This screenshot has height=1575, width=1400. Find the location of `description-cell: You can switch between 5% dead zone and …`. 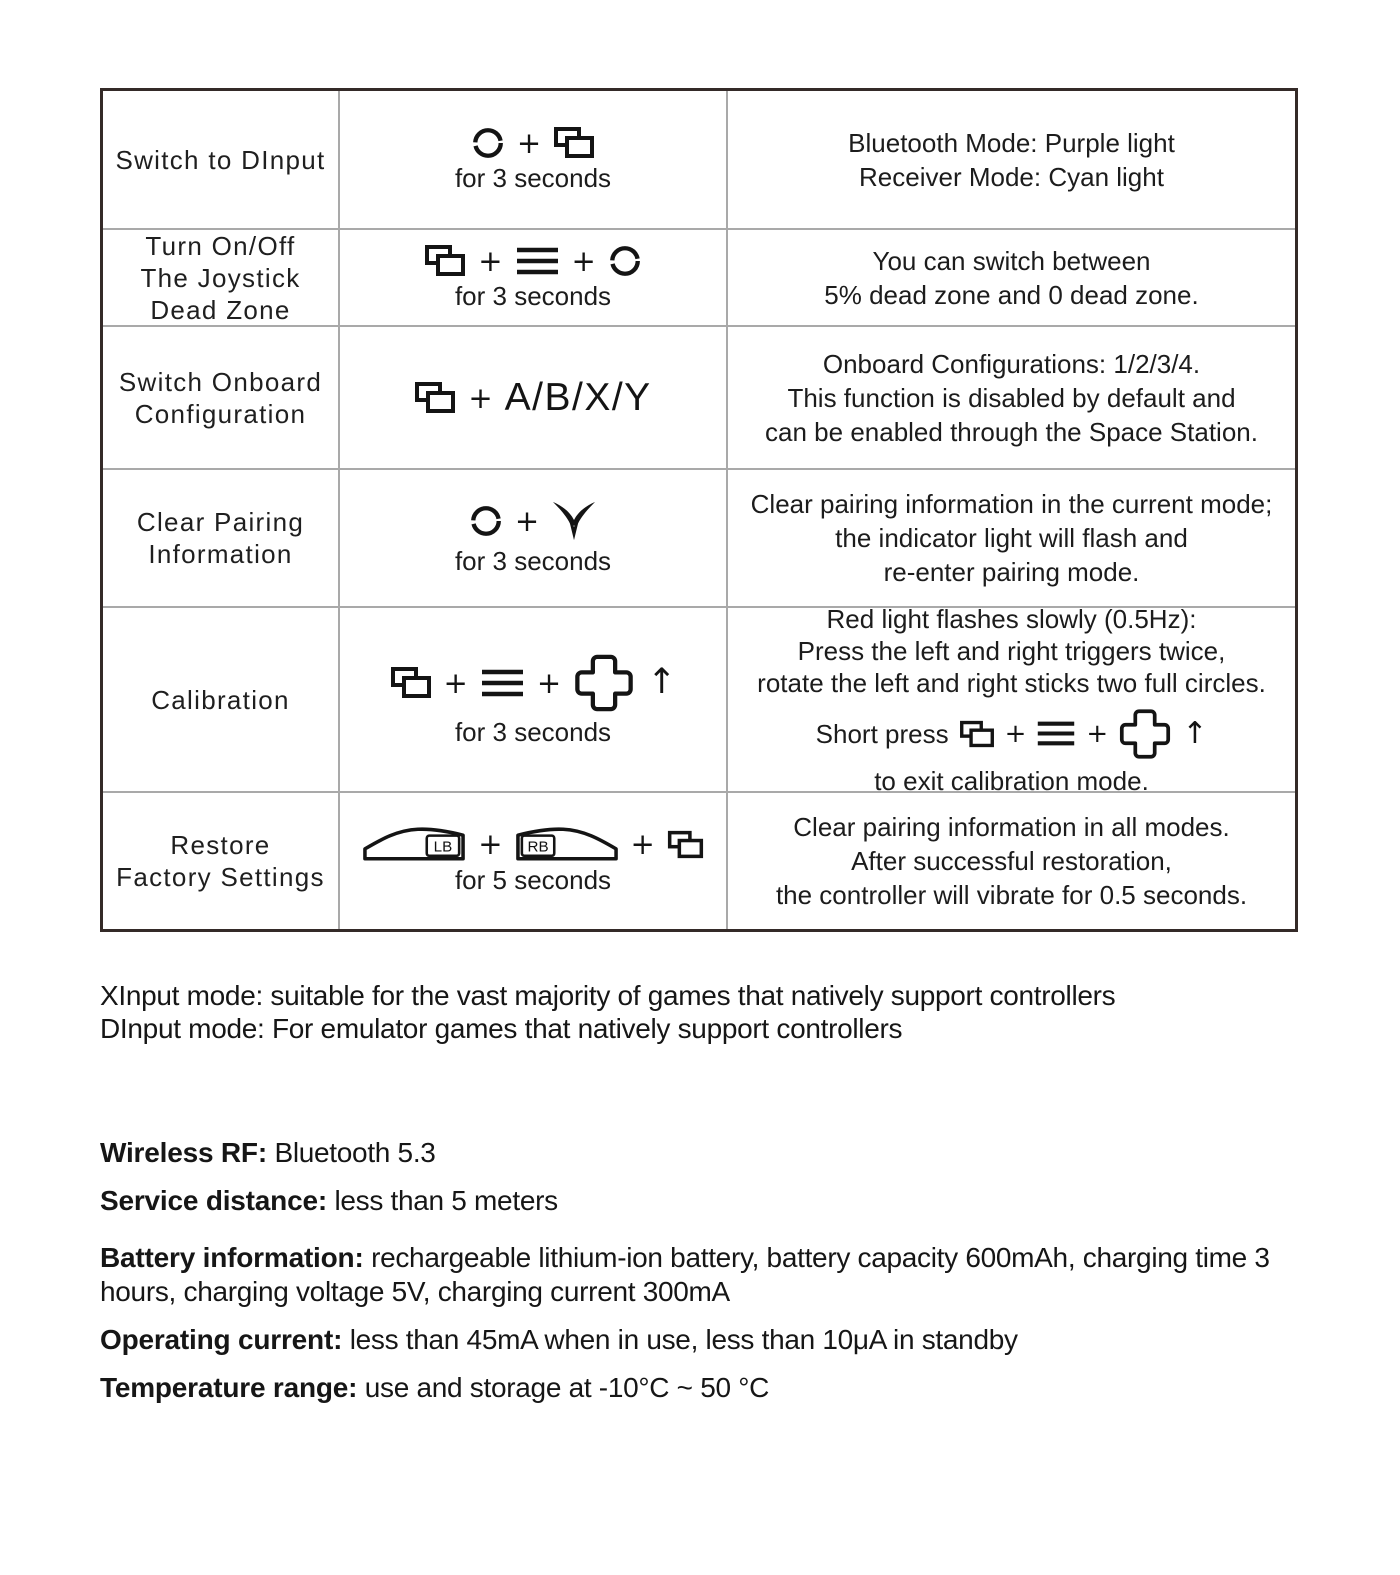

description-cell: You can switch between 5% dead zone and … is located at coordinates (1011, 278).